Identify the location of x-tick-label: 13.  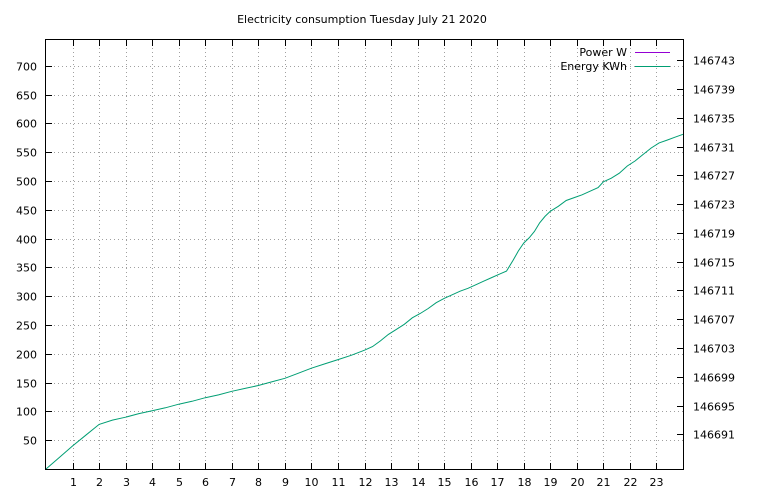
(392, 482).